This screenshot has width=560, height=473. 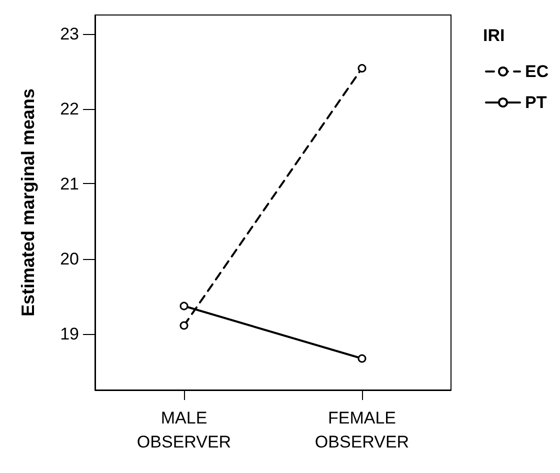 What do you see at coordinates (28, 202) in the screenshot?
I see `y-axis-title: Estimated marginal means` at bounding box center [28, 202].